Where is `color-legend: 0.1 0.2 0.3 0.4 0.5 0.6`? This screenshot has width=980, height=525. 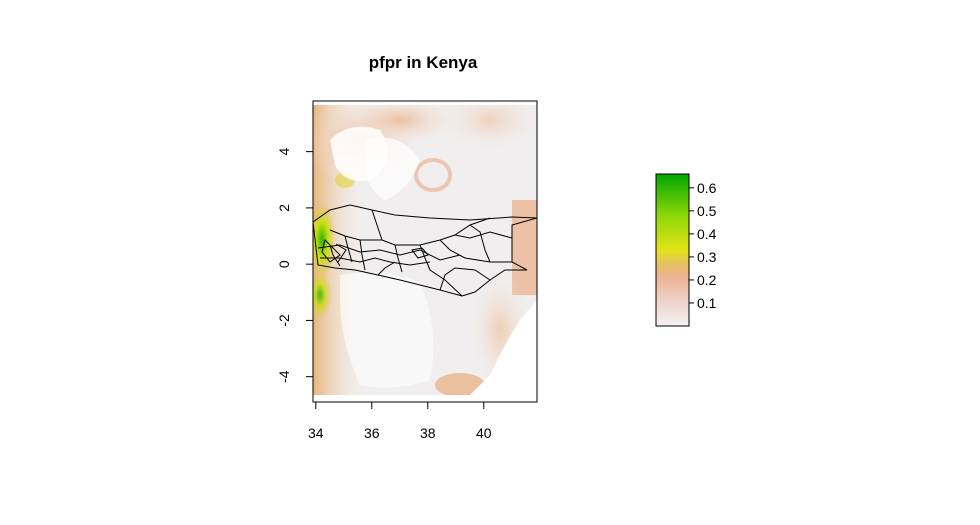
color-legend: 0.1 0.2 0.3 0.4 0.5 0.6 is located at coordinates (686, 250).